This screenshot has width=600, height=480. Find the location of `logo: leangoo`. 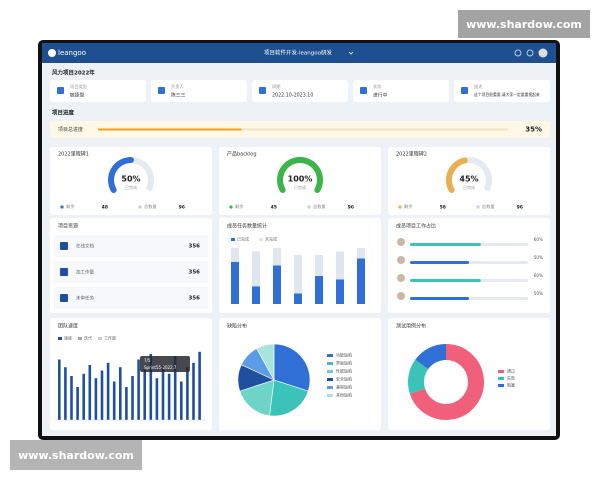

logo: leangoo is located at coordinates (72, 53).